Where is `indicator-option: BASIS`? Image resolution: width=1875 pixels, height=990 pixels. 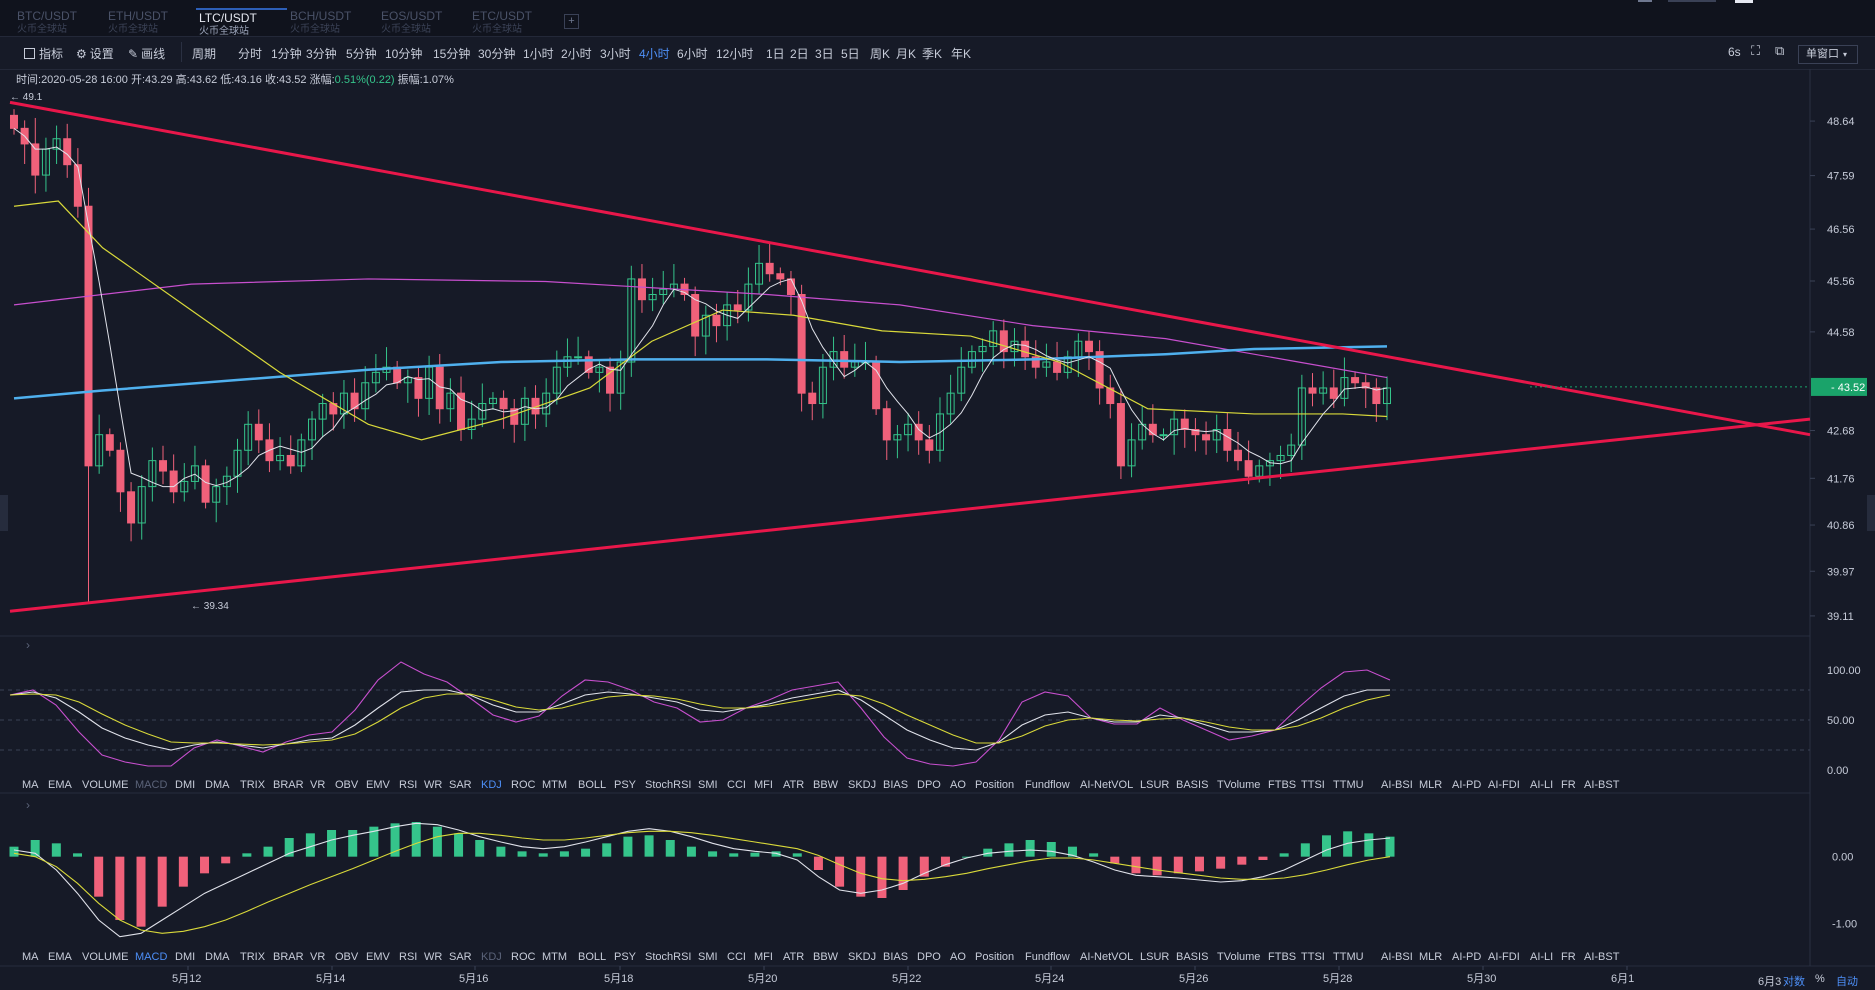
indicator-option: BASIS is located at coordinates (1192, 785).